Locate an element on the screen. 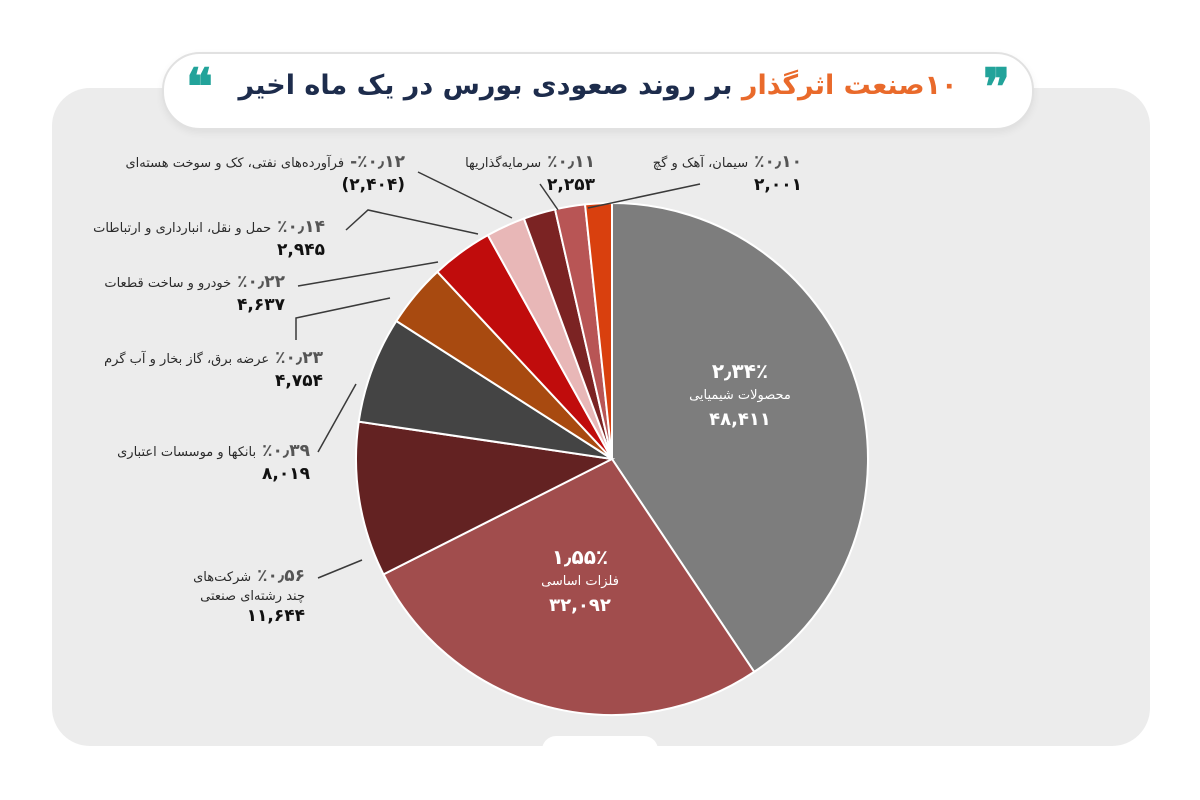  slice-name: سرمایه‌گذاریها is located at coordinates (503, 163).